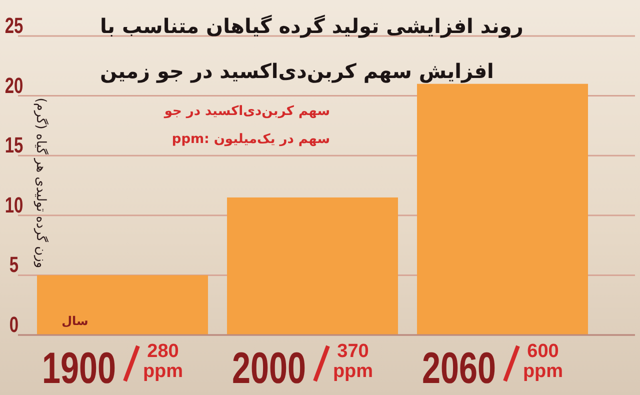 This screenshot has height=395, width=640. I want to click on y-tick-label: 15, so click(14, 145).